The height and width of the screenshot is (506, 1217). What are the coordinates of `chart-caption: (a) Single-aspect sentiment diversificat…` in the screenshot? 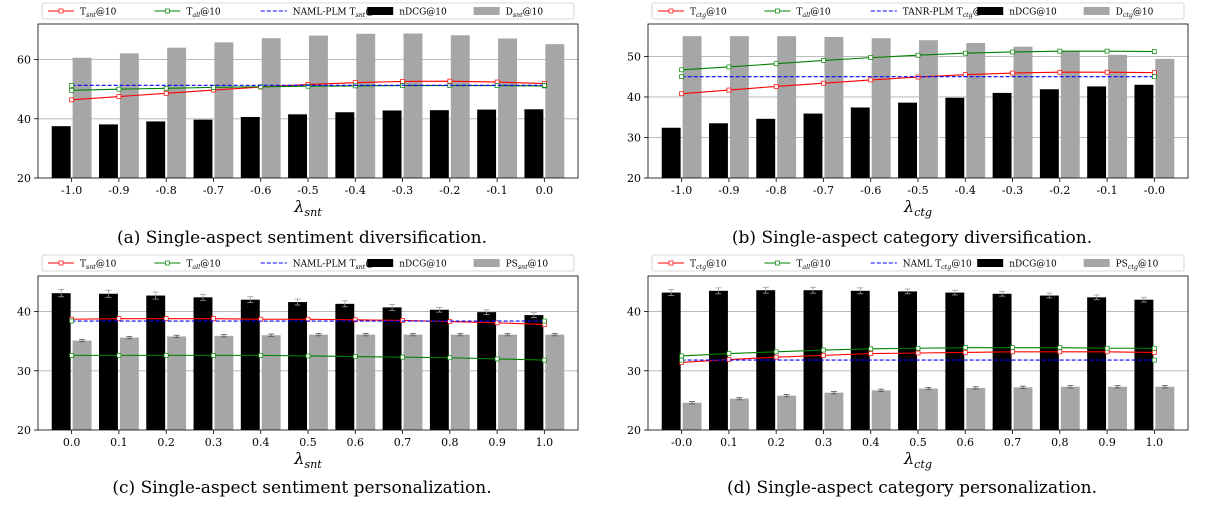 It's located at (301, 238).